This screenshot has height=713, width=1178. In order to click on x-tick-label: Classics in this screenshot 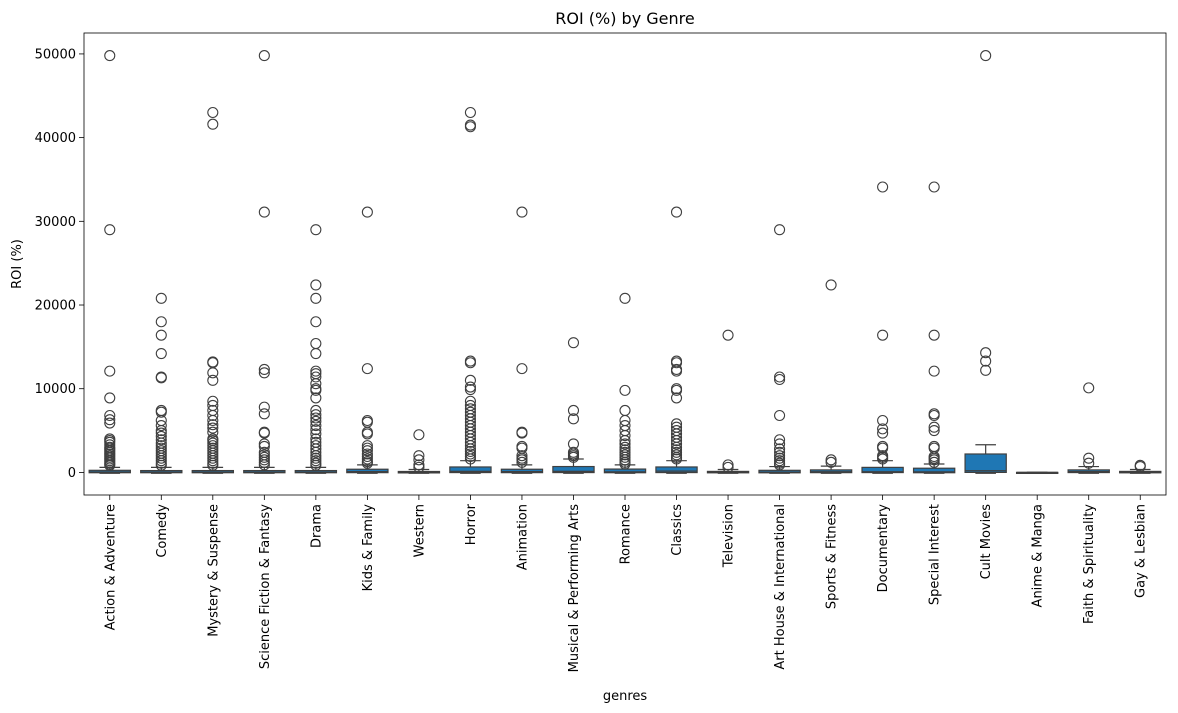, I will do `click(677, 530)`.